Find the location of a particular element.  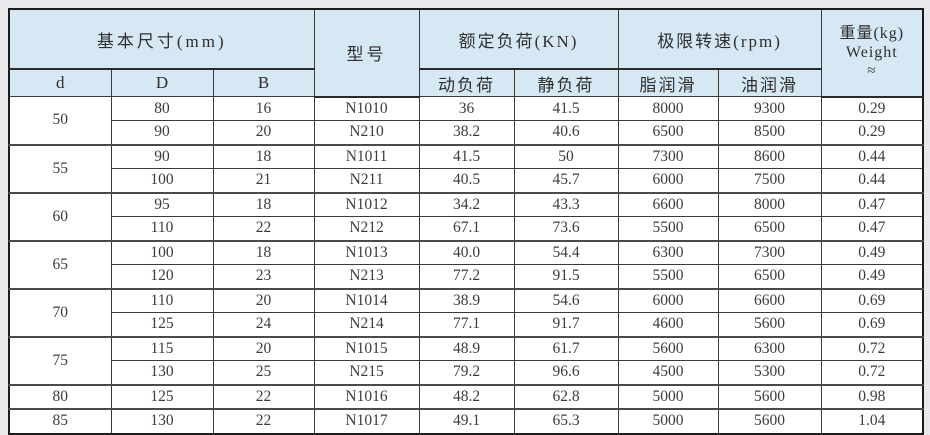

header-grease-lubrication: 脂润滑 is located at coordinates (668, 82).